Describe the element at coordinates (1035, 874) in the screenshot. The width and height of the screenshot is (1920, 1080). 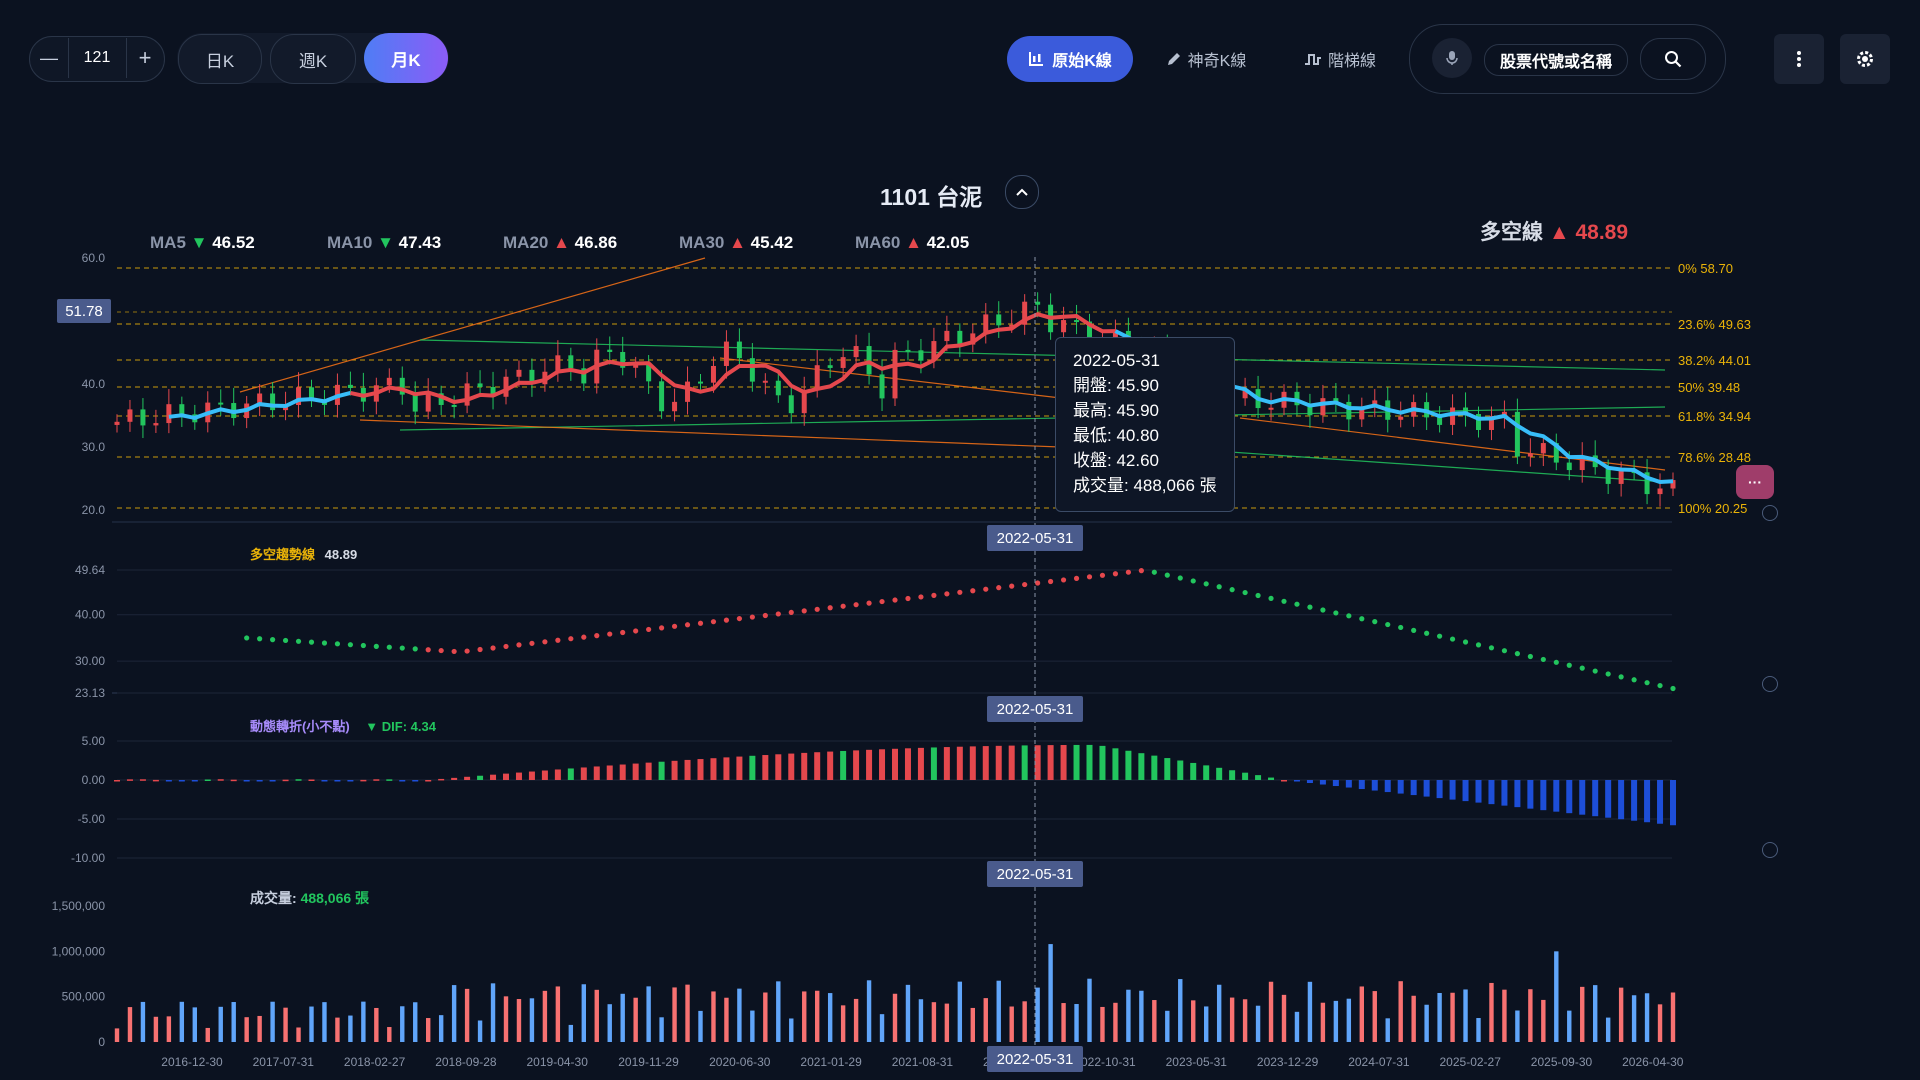
I see `crosshair-date-badge: 2022-05-31` at that location.